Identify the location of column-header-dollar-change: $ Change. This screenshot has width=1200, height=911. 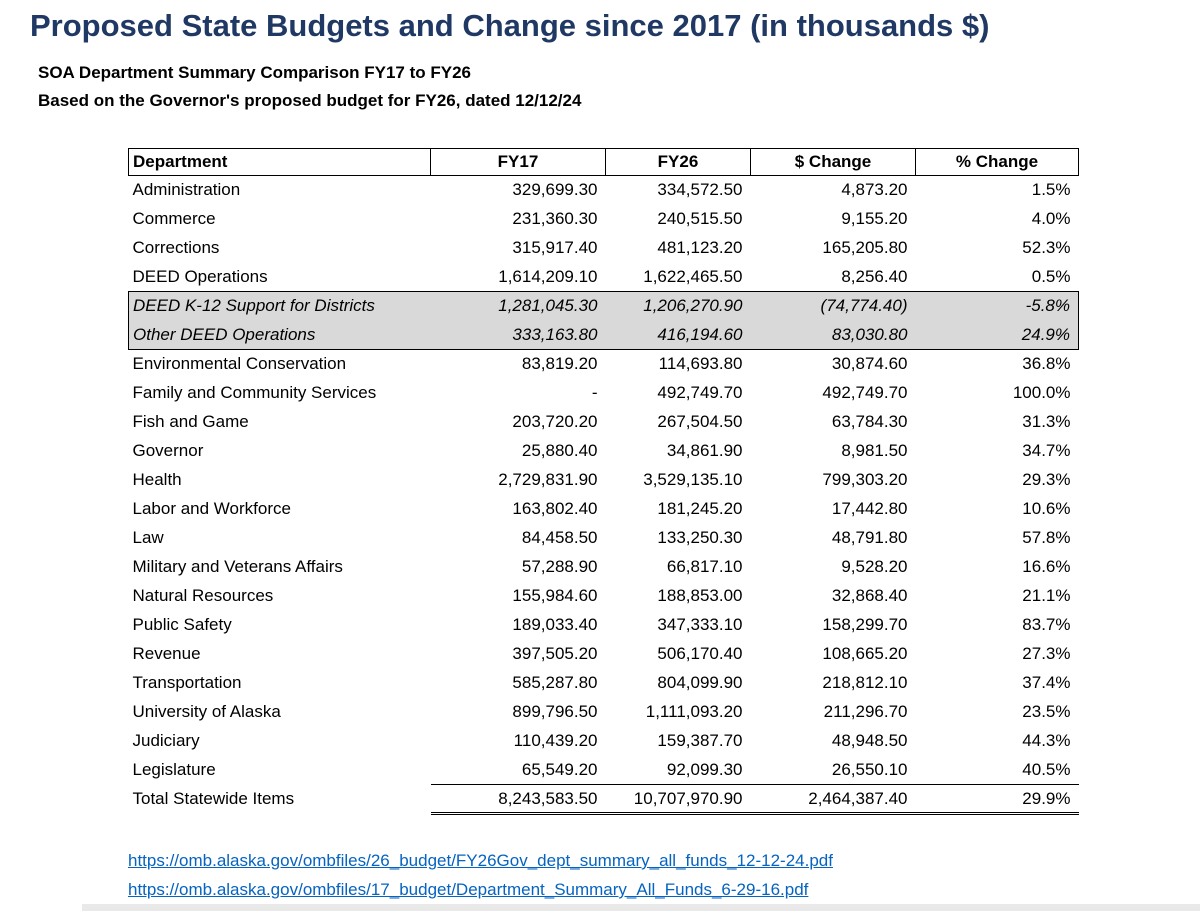
(833, 162).